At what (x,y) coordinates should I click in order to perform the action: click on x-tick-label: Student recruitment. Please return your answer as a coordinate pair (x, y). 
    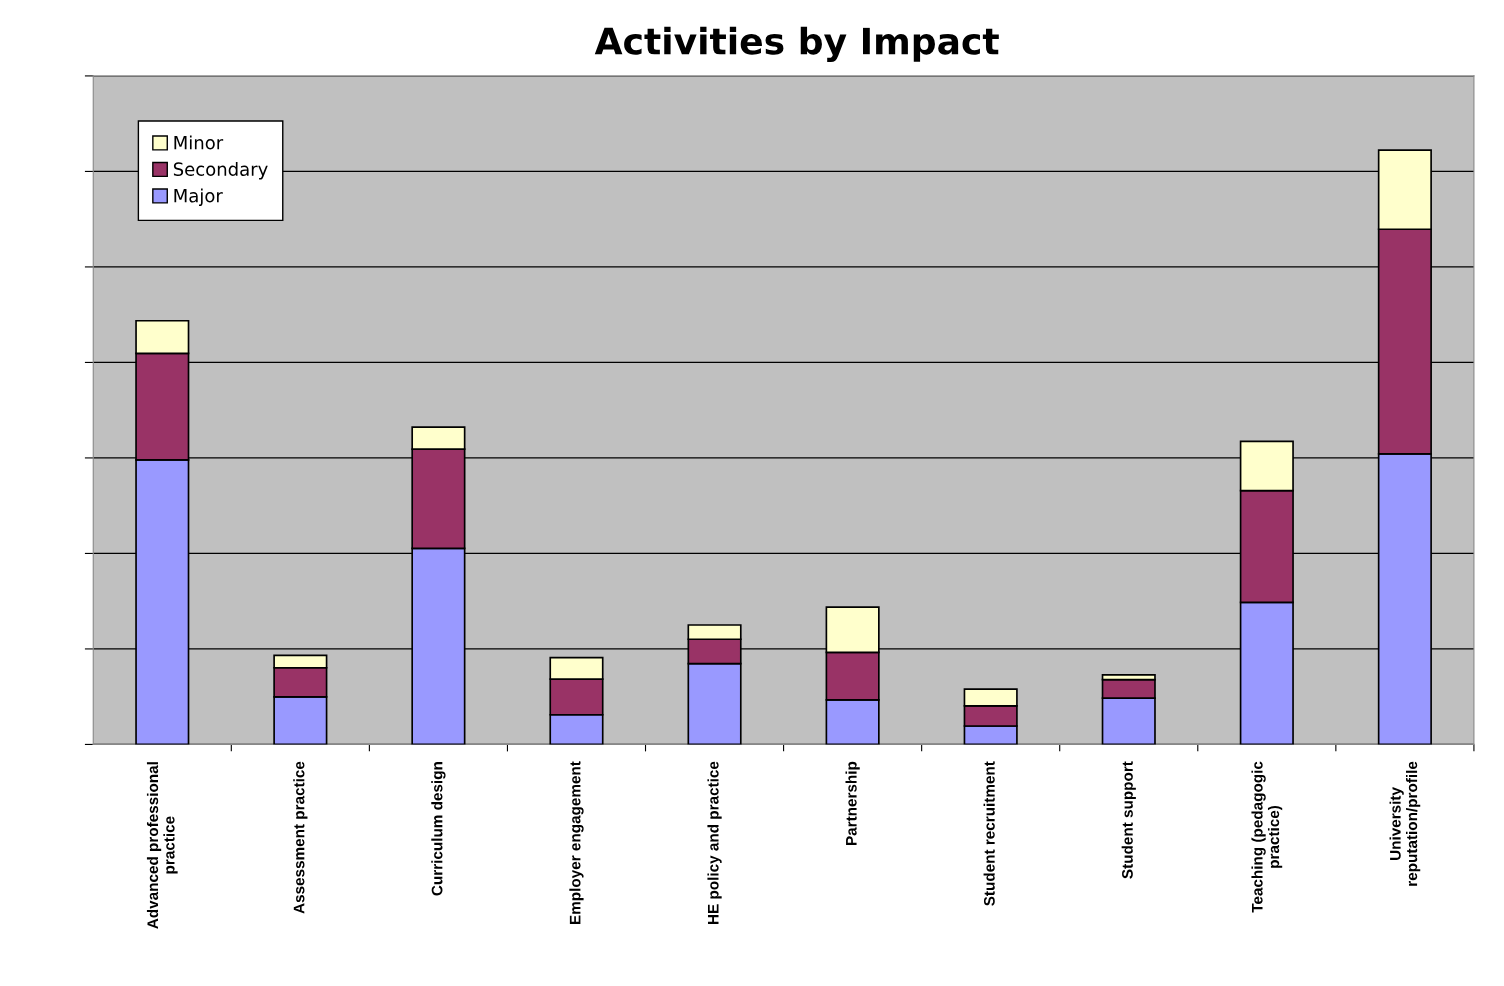
    Looking at the image, I should click on (989, 833).